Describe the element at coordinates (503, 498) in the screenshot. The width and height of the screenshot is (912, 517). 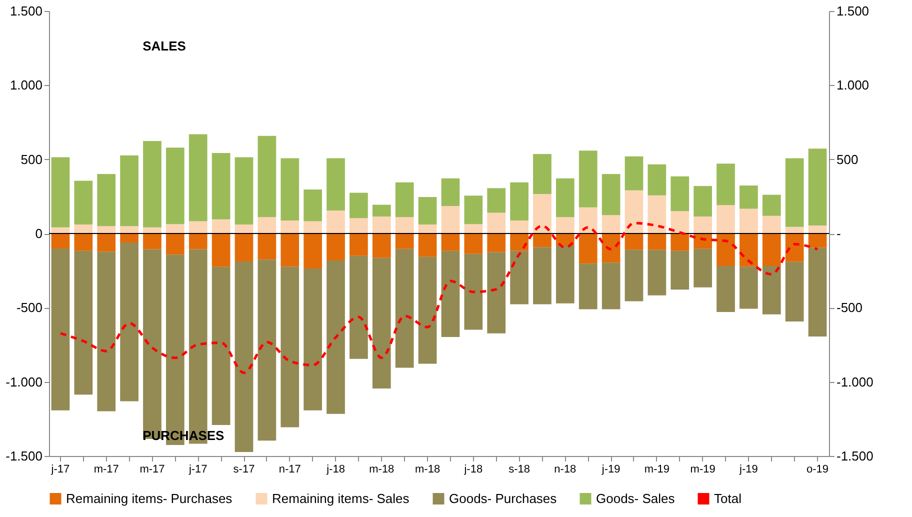
I see `legend-label: Goods- Purchases` at that location.